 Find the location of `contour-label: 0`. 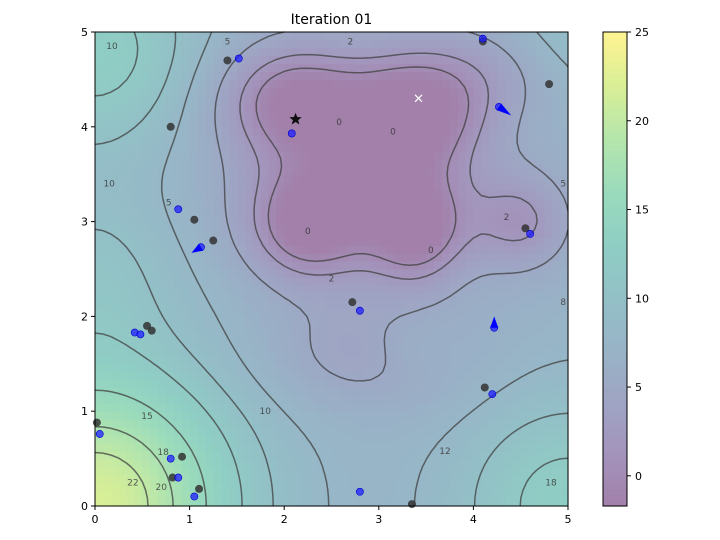

contour-label: 0 is located at coordinates (339, 123).